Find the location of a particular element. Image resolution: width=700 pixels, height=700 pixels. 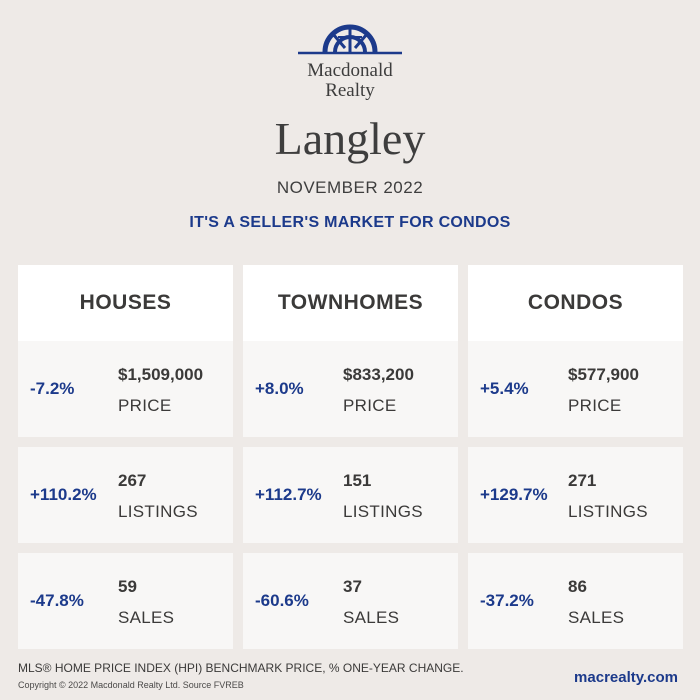

stat-cell-listings: +112.7% 151 LISTINGS is located at coordinates (350, 495).